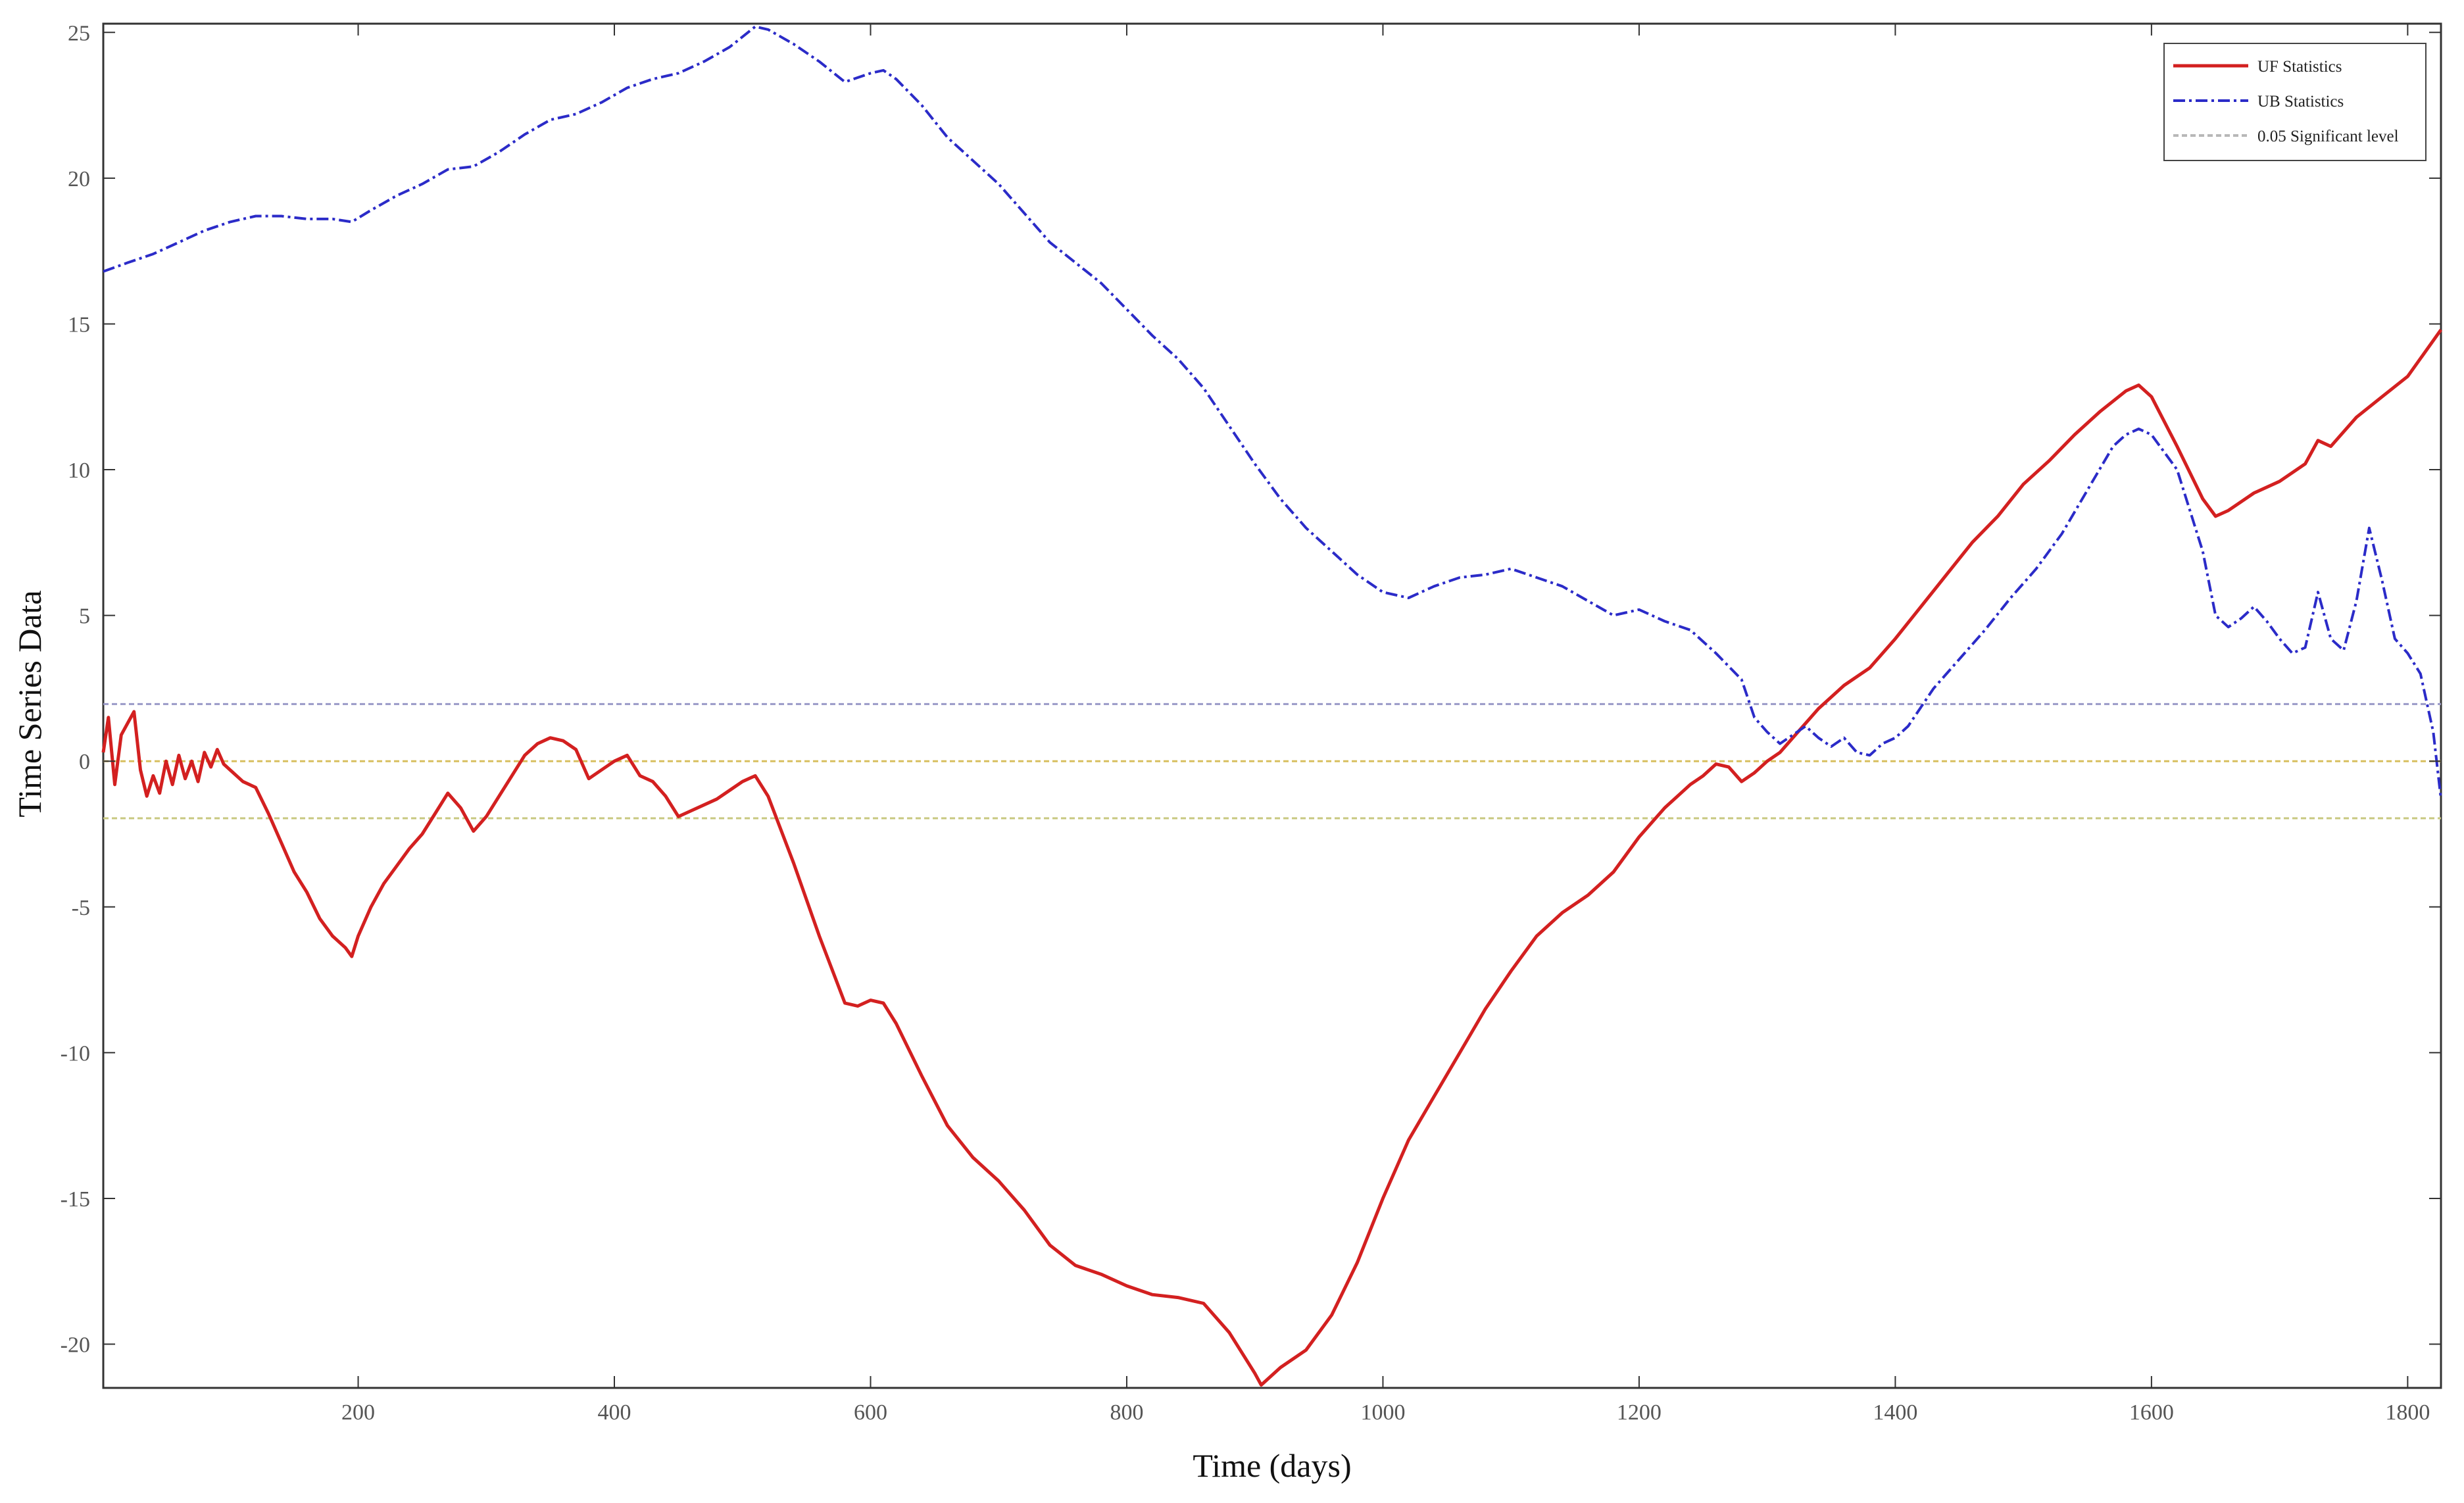 The height and width of the screenshot is (1503, 2464). Describe the element at coordinates (1272, 761) in the screenshot. I see `reference-lines` at that location.